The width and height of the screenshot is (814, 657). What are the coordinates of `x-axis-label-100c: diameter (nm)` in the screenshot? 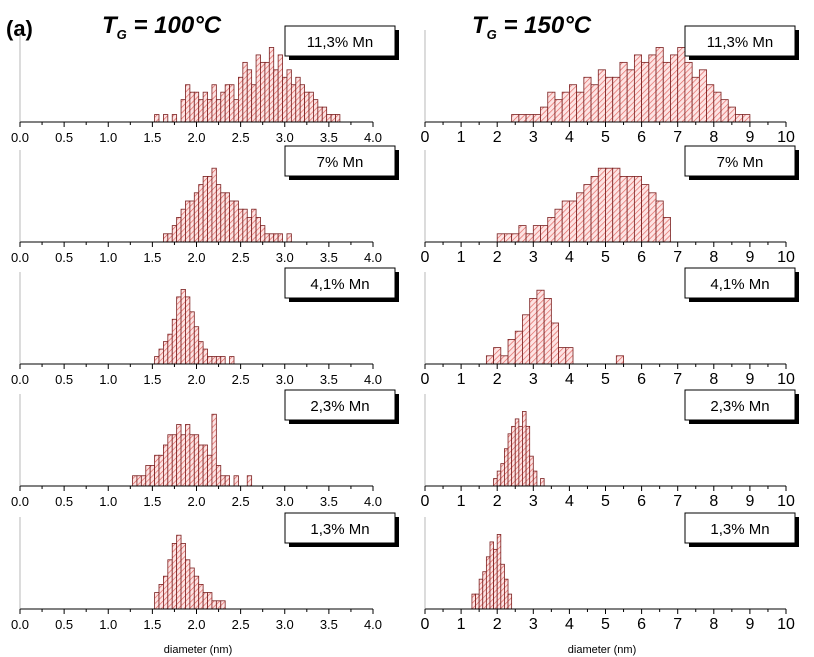 It's located at (198, 650).